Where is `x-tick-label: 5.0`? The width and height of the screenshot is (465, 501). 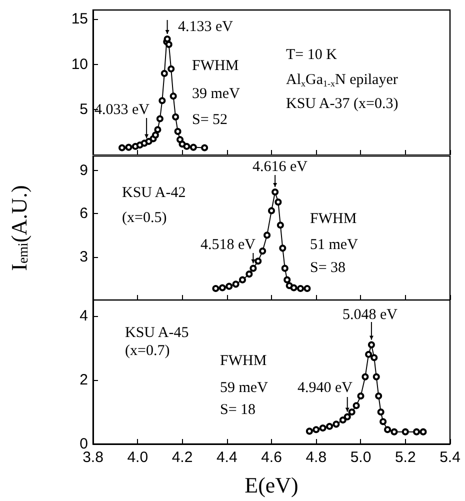 x-tick-label: 5.0 is located at coordinates (361, 457).